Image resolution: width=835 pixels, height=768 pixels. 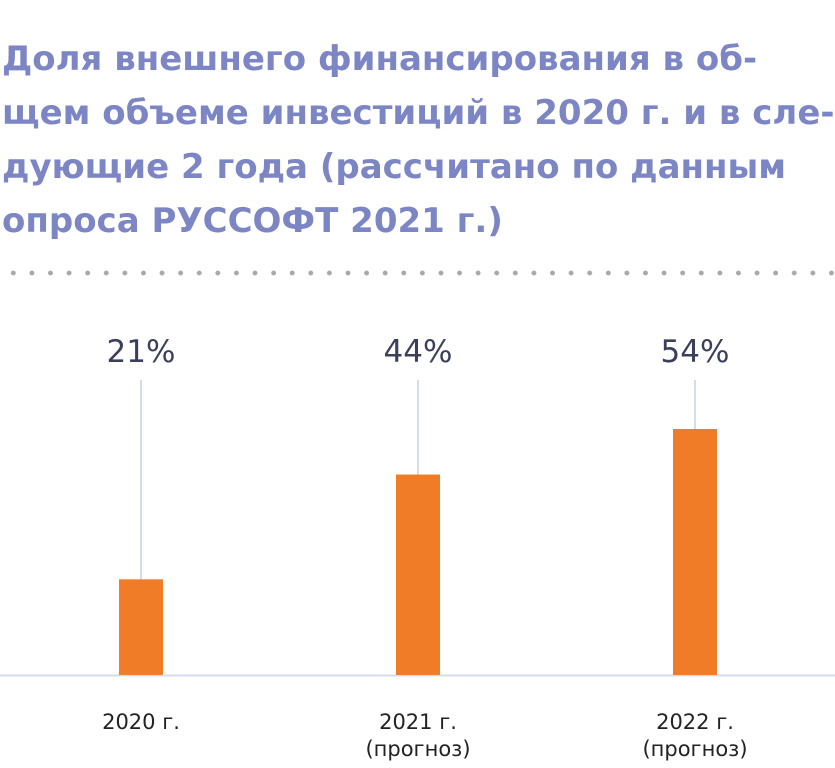 I want to click on data-label: 44%, so click(x=418, y=352).